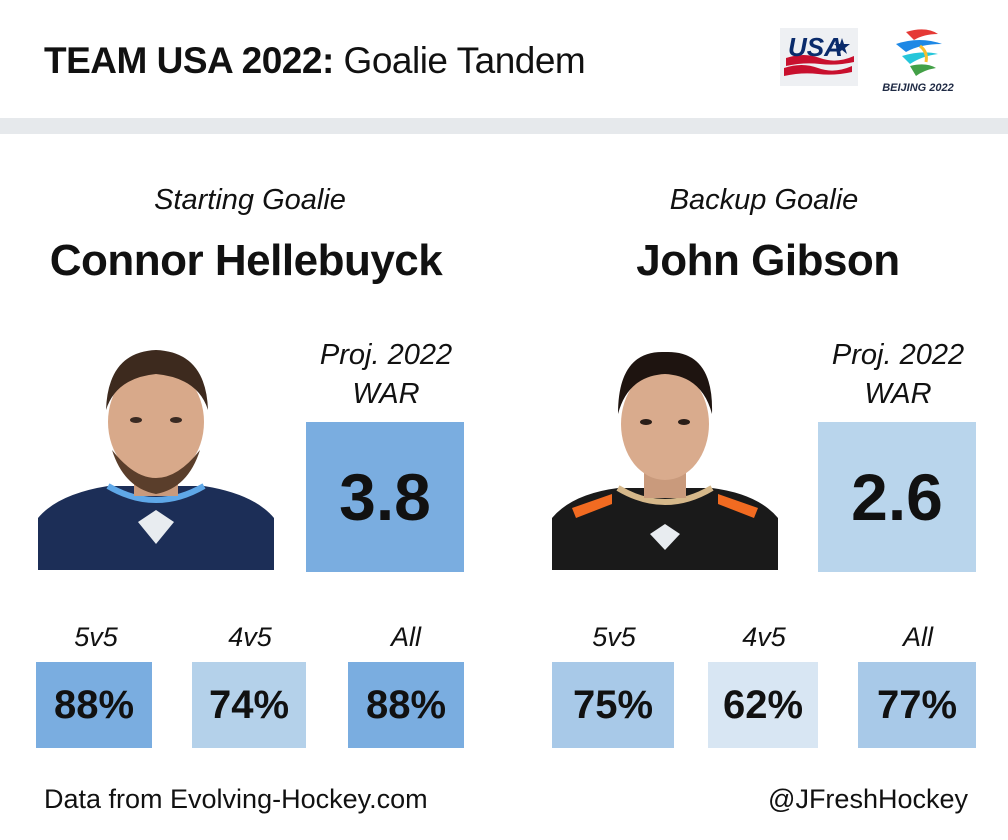  I want to click on goalie-1-split-label-all: All, so click(405, 637).